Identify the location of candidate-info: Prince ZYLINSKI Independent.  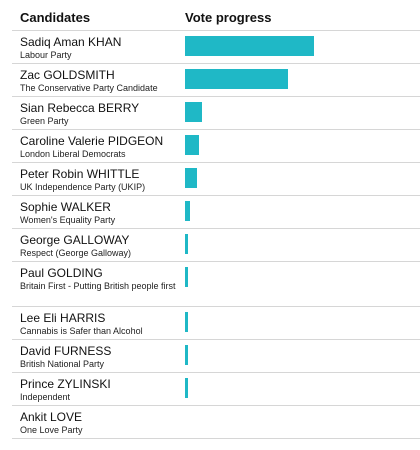
(100, 390).